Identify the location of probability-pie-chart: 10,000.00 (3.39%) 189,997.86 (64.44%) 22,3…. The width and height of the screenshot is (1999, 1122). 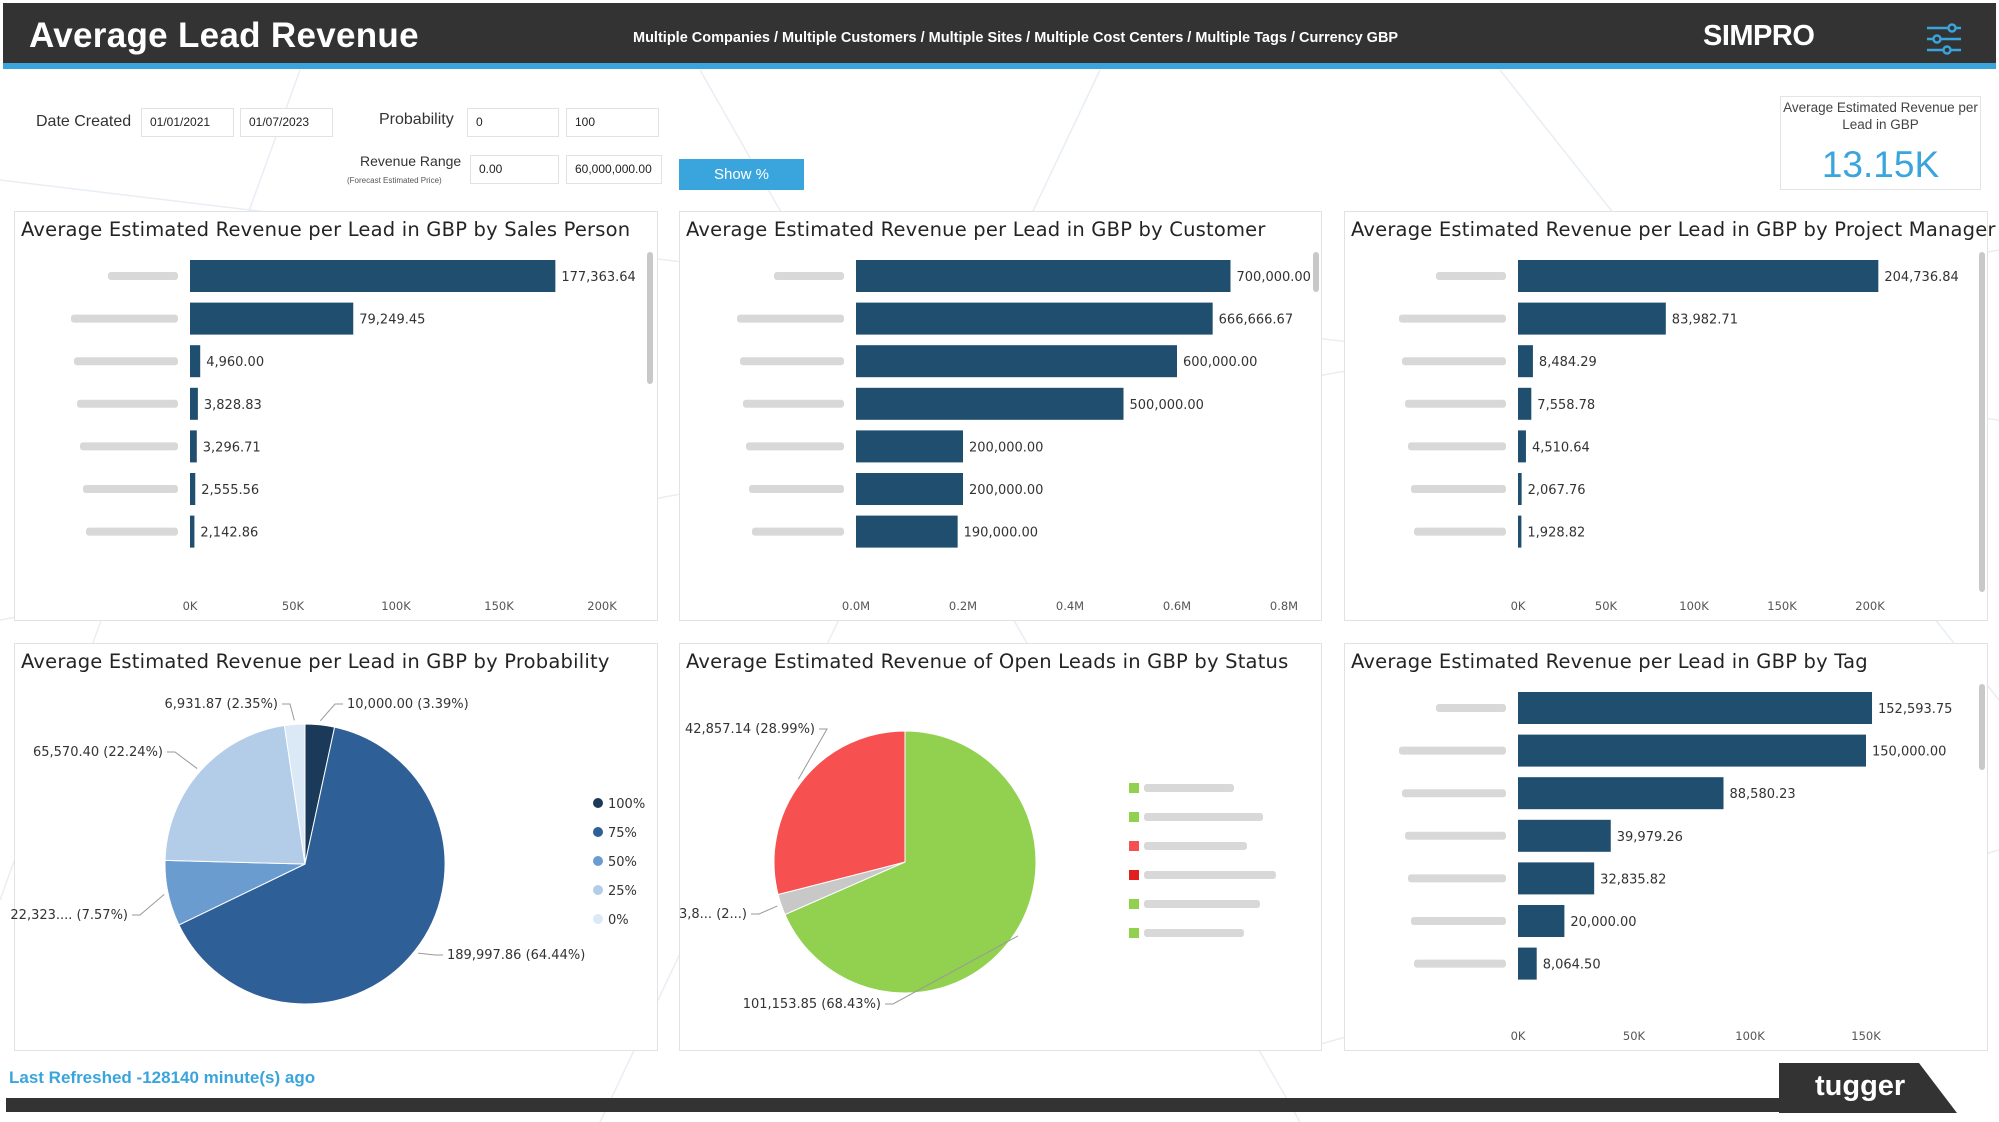
(334, 848).